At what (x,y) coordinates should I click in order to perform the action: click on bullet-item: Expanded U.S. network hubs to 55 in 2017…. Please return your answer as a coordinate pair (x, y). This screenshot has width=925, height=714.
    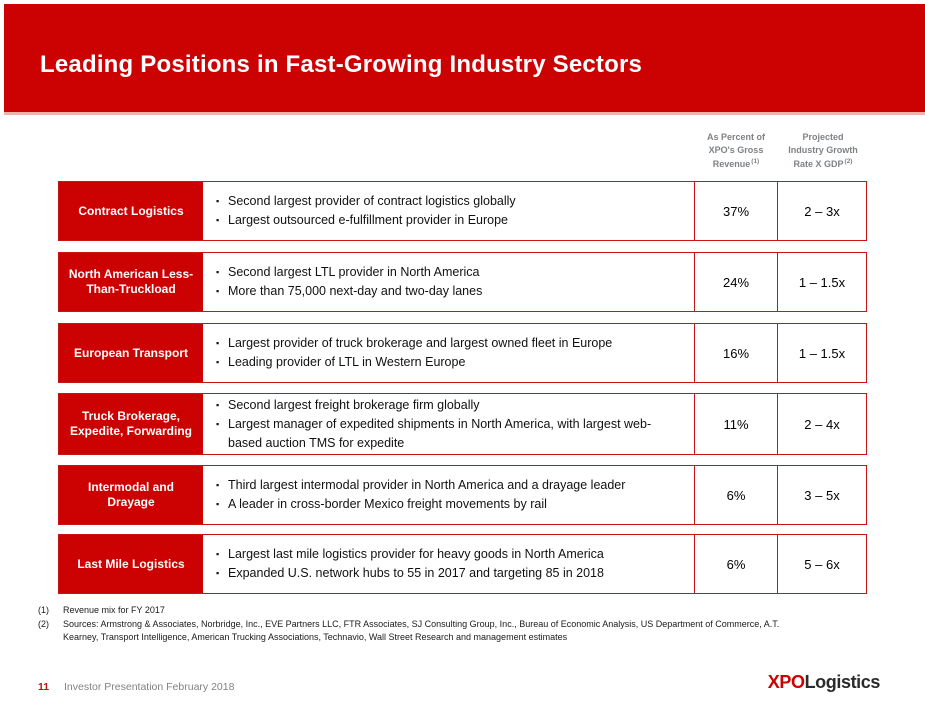
    Looking at the image, I should click on (450, 573).